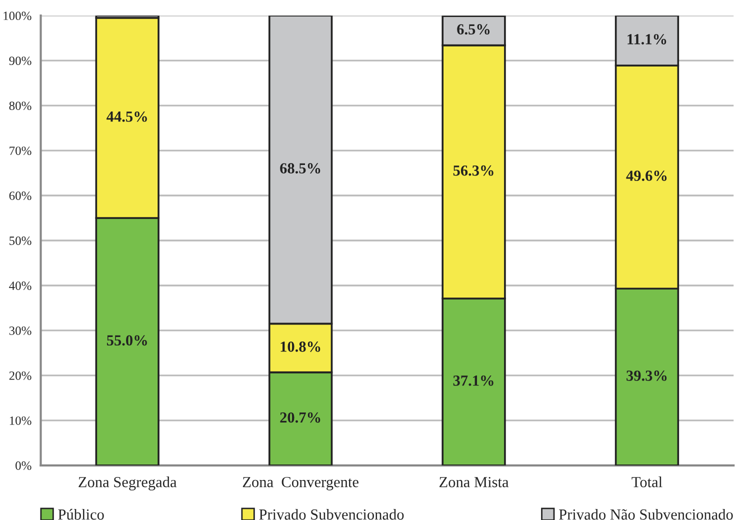  I want to click on y-tick-label: 10%, so click(21, 420).